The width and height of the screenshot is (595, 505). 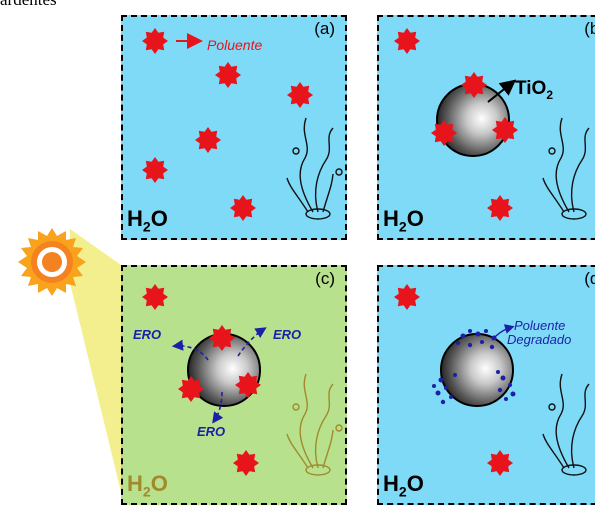 What do you see at coordinates (324, 28) in the screenshot?
I see `panel-label-a: (a)` at bounding box center [324, 28].